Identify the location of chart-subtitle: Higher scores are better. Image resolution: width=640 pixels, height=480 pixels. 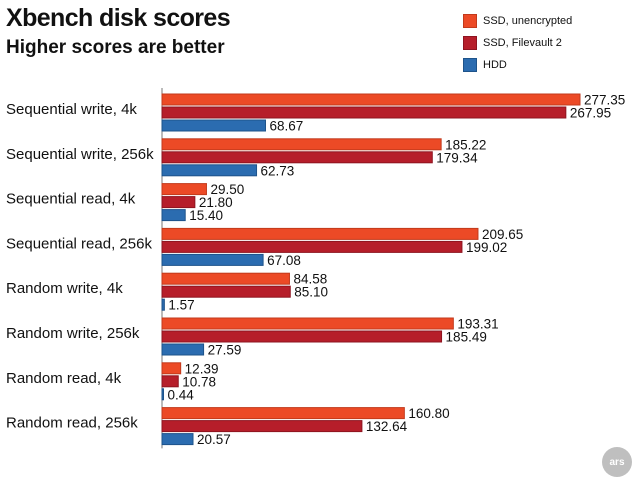
(115, 47).